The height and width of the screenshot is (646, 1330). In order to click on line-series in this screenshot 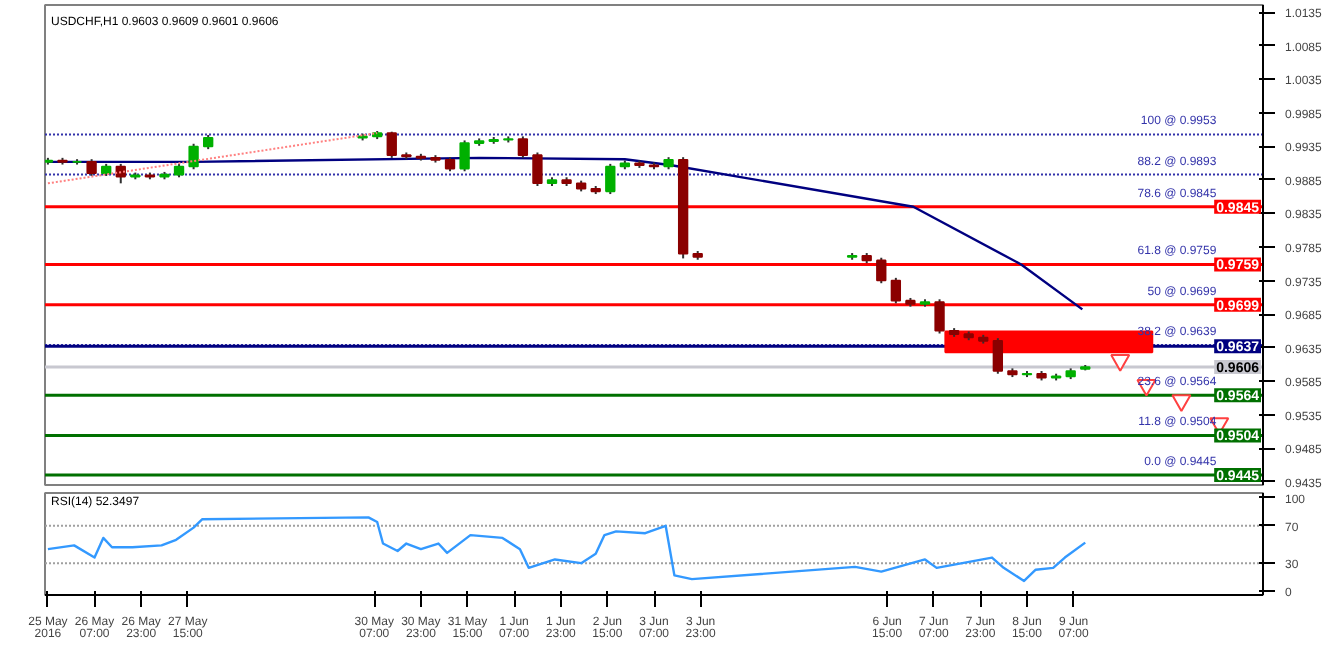, I will do `click(566, 549)`.